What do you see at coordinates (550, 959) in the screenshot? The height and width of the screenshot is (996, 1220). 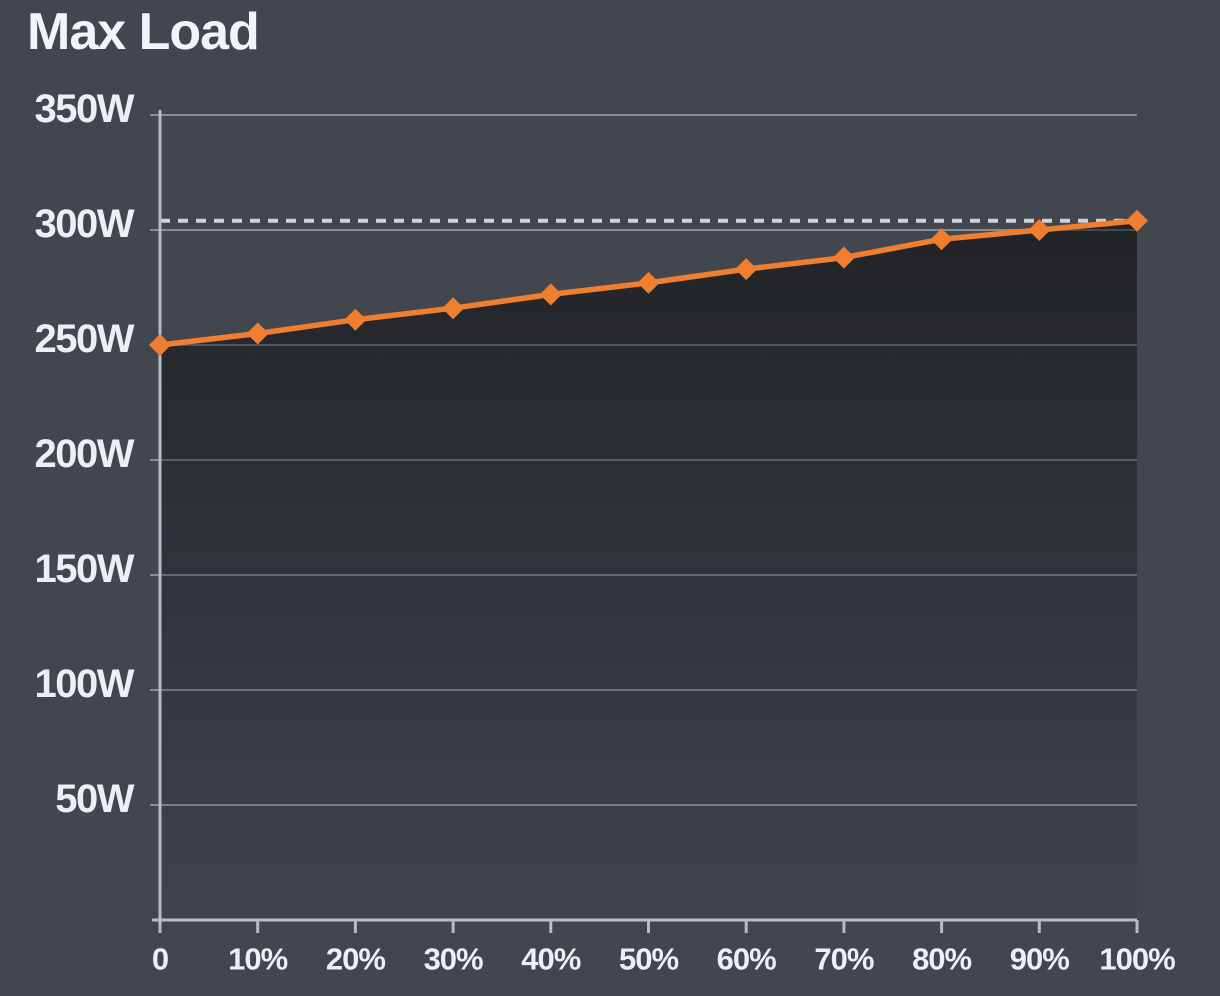 I see `x-axis-label: 40%` at bounding box center [550, 959].